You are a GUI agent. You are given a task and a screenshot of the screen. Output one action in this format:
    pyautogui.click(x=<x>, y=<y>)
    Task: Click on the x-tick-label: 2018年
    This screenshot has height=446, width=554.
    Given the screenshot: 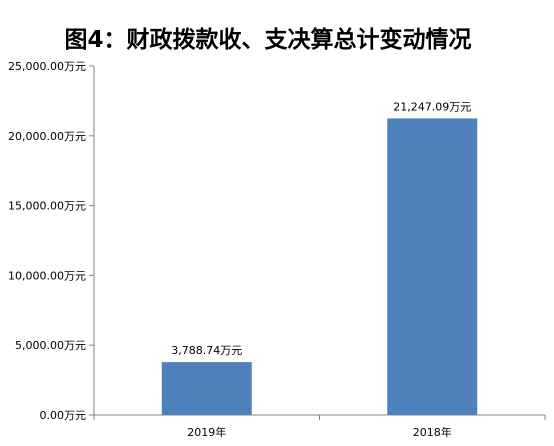 What is the action you would take?
    pyautogui.click(x=432, y=432)
    